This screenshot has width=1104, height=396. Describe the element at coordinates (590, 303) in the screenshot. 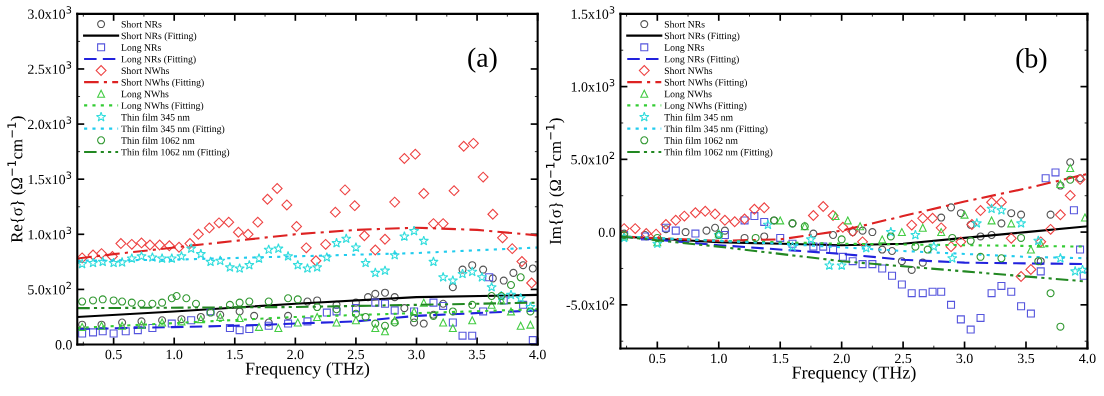

I see `y-tick-label: -5.0x10$^{2}$` at that location.